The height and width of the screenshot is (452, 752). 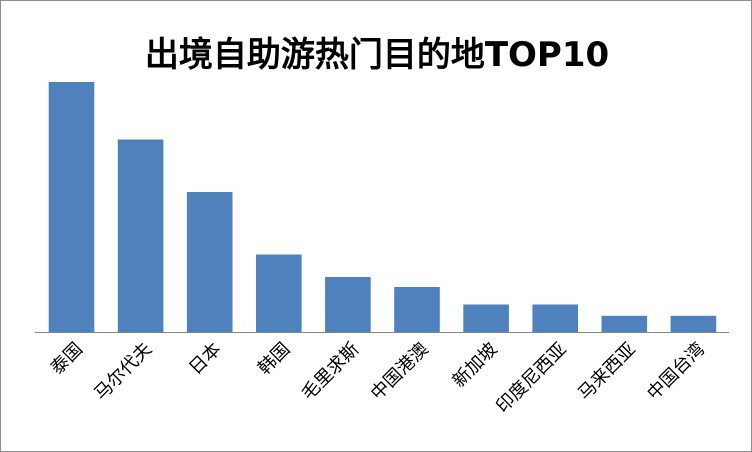 What do you see at coordinates (123, 372) in the screenshot?
I see `category-label-2: 马尔代夫` at bounding box center [123, 372].